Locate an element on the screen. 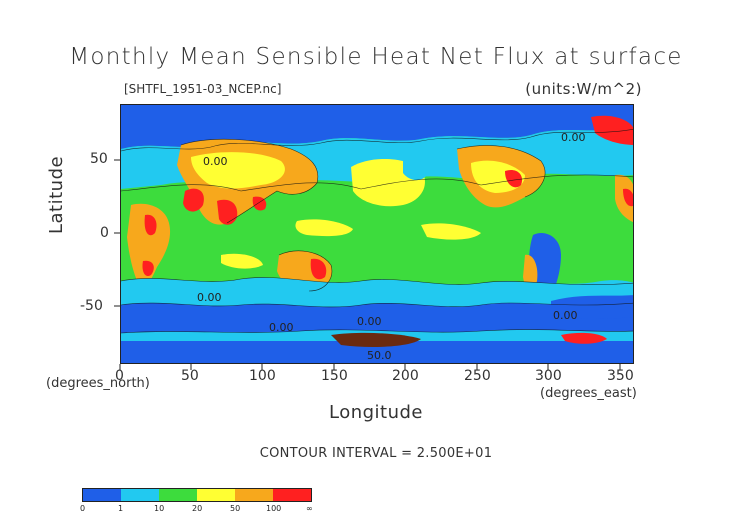  north-pacific-blue is located at coordinates (415, 170).